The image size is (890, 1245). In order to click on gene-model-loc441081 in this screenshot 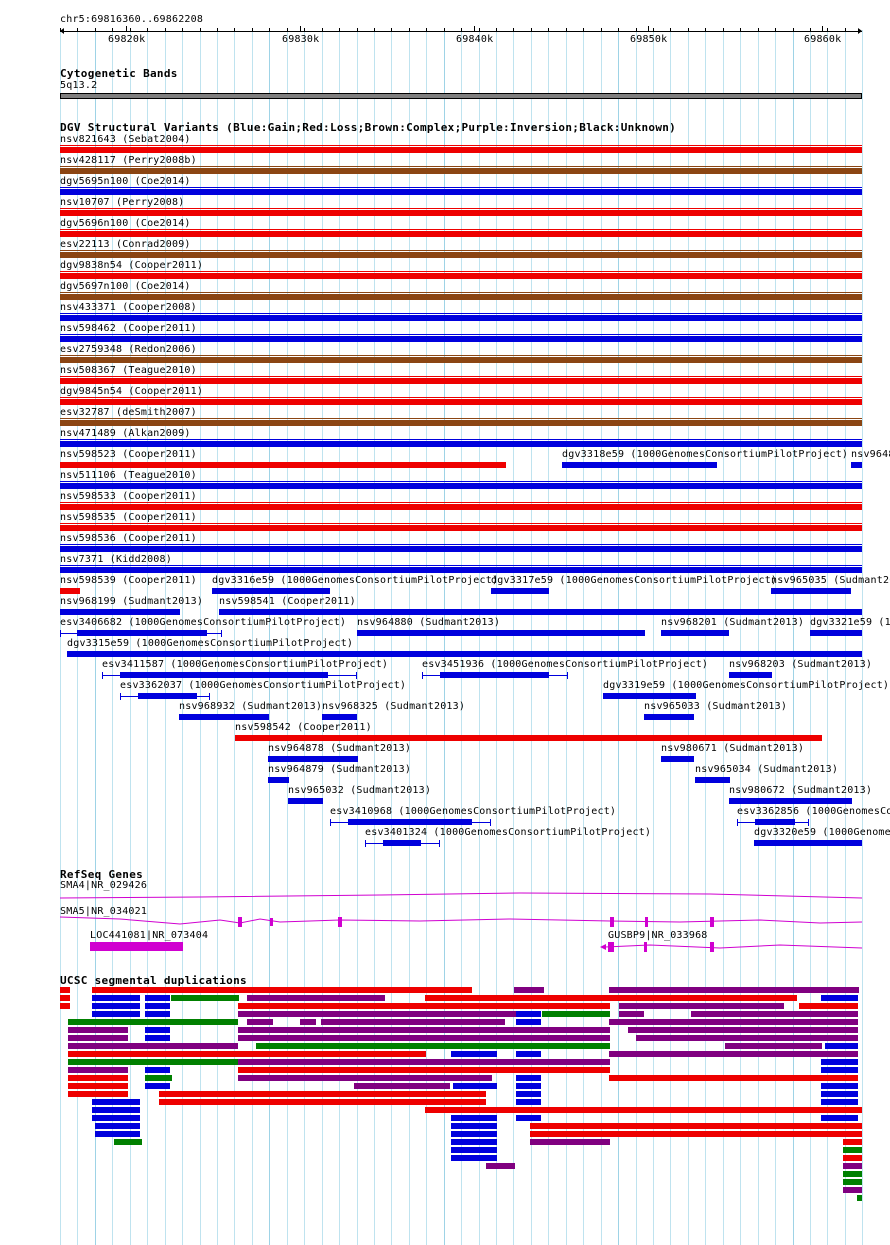, I will do `click(136, 946)`.